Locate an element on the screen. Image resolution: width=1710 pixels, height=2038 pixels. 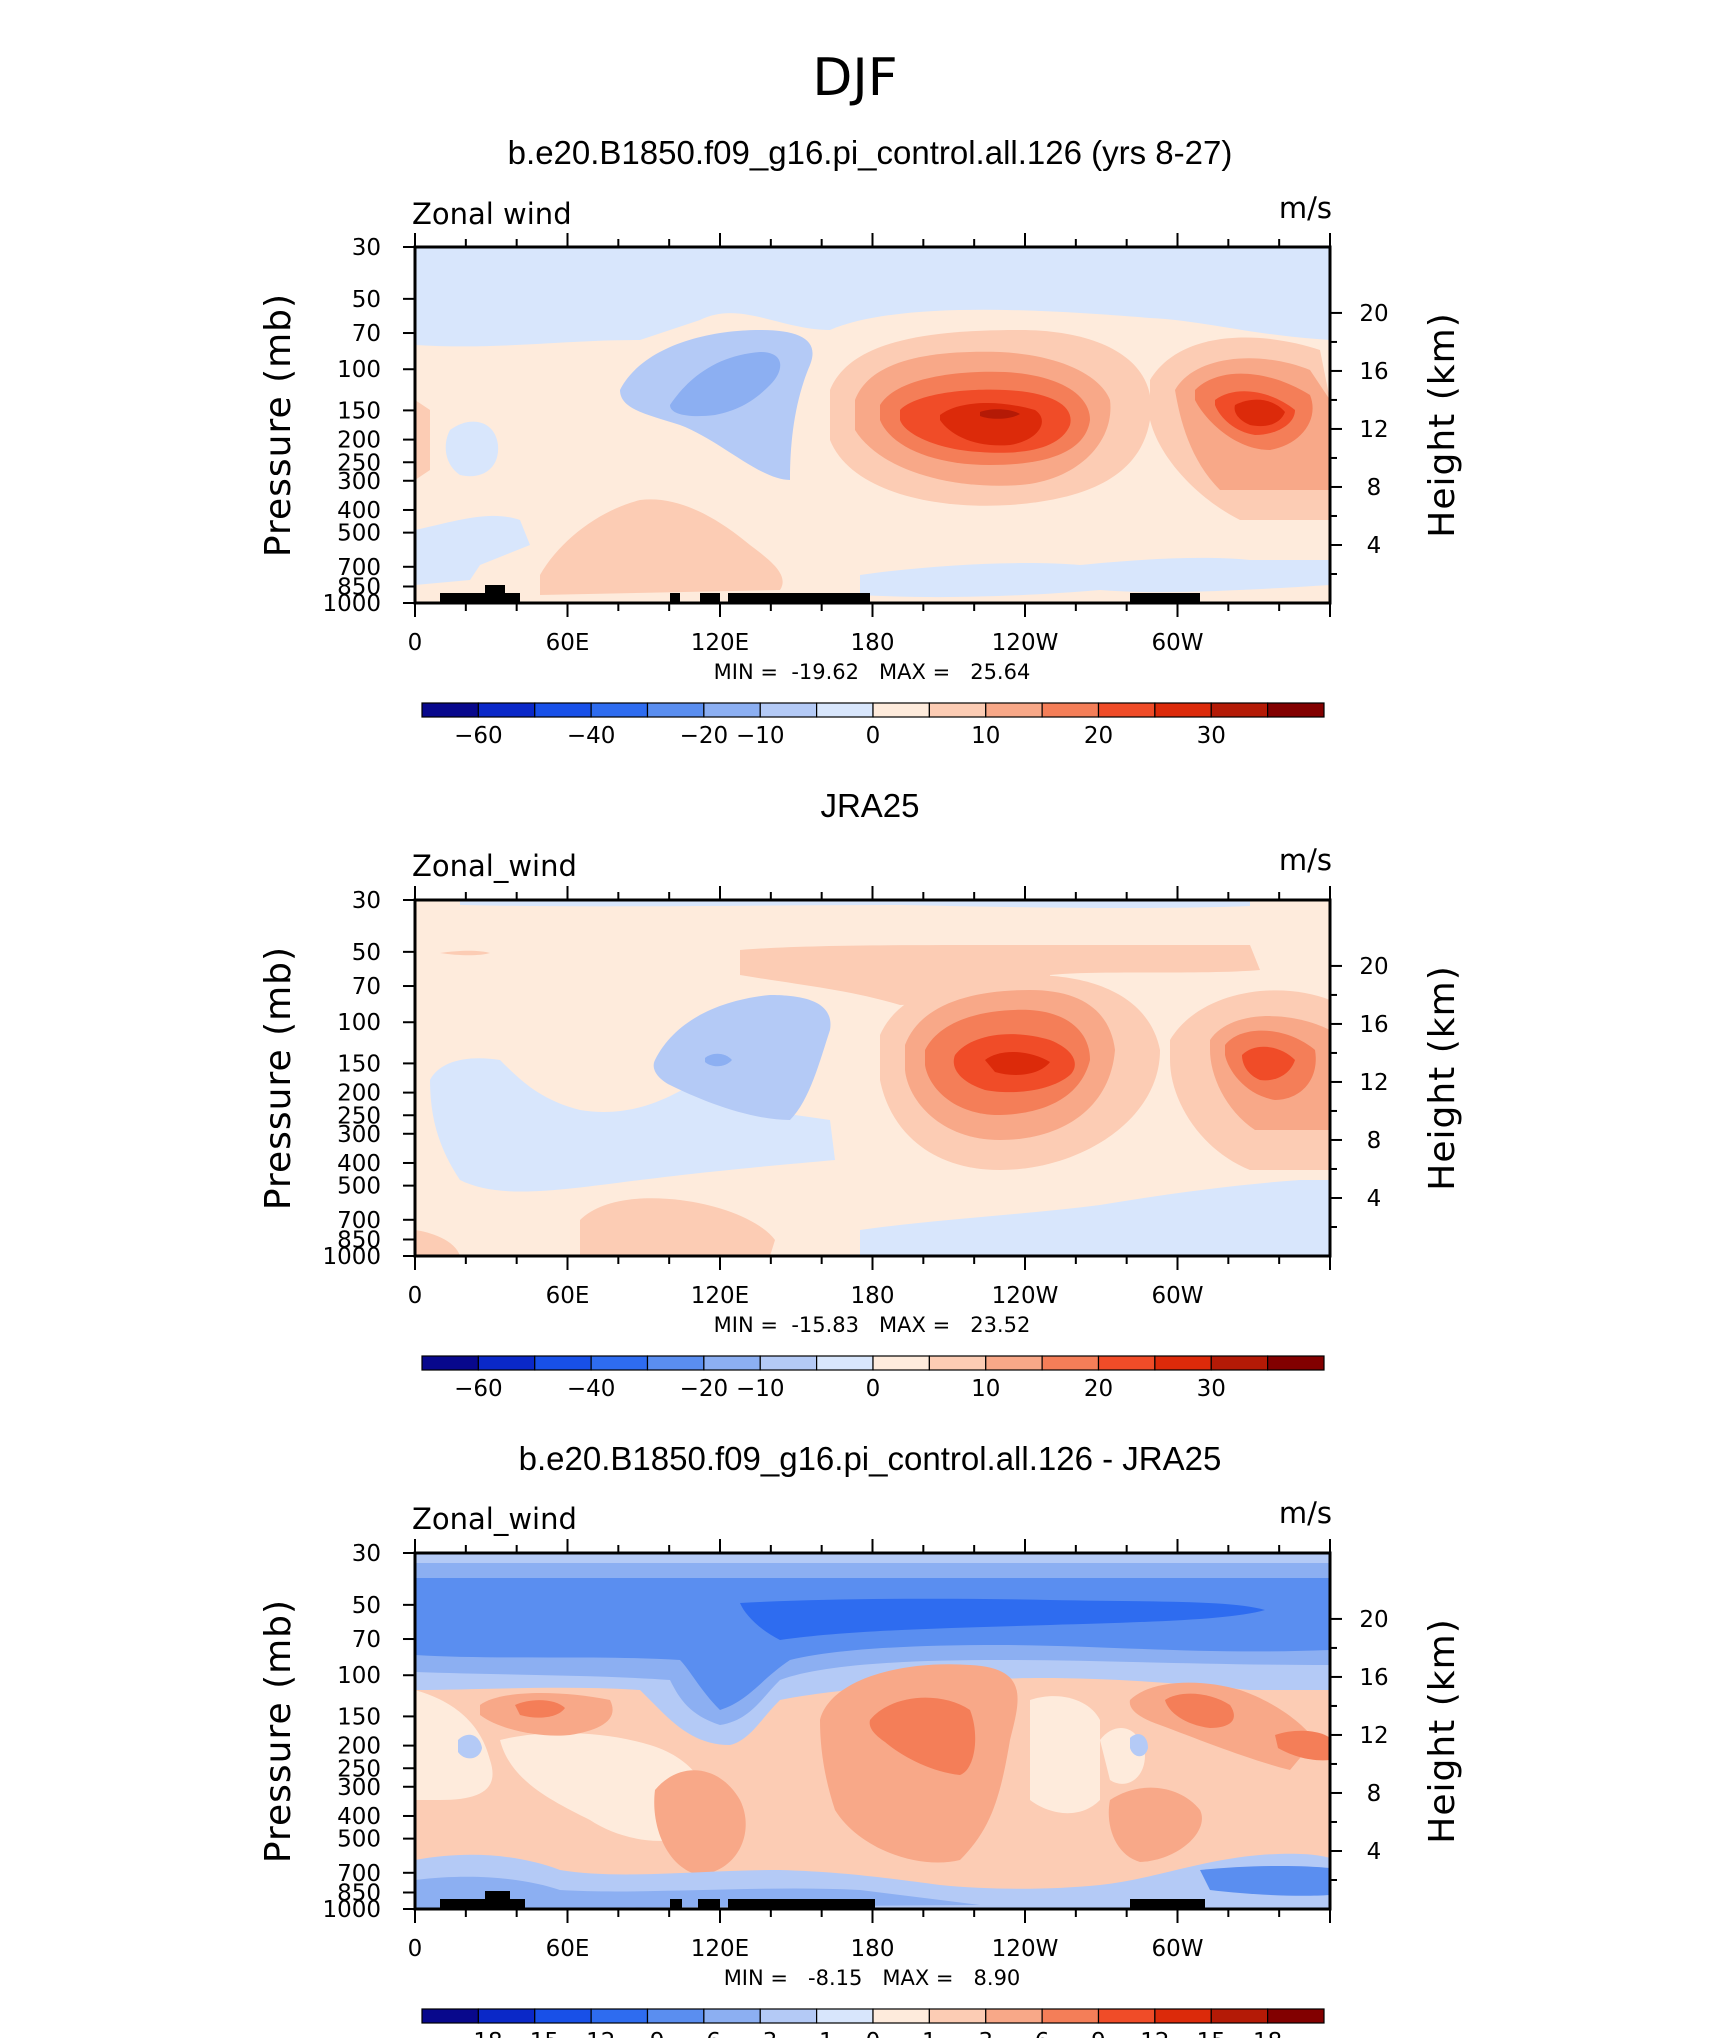
contour-small-blue-a is located at coordinates (472, 449).